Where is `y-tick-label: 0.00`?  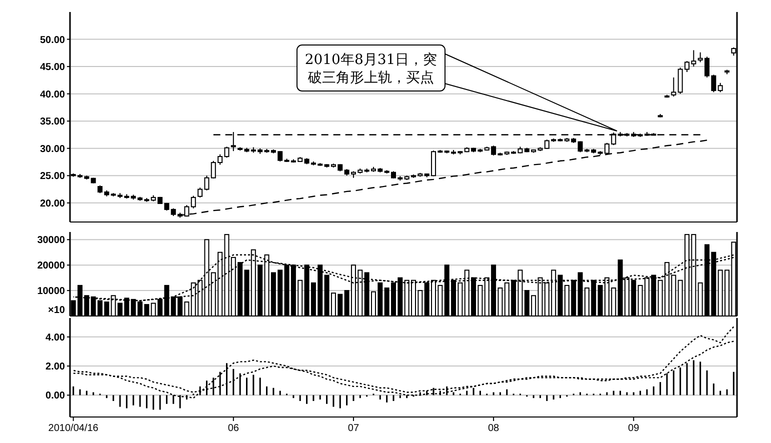
y-tick-label: 0.00 is located at coordinates (56, 396).